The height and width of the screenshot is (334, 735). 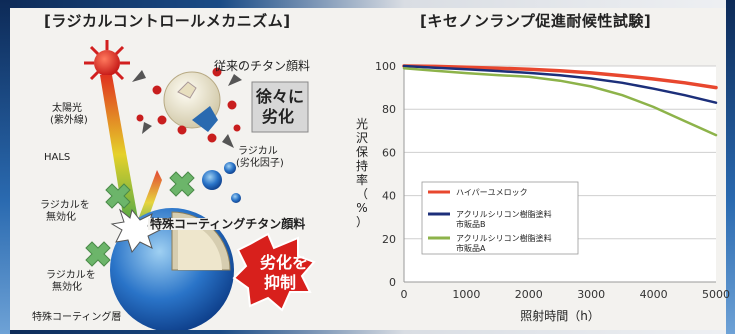 What do you see at coordinates (471, 224) in the screenshot?
I see `legend-label: 市販品B` at bounding box center [471, 224].